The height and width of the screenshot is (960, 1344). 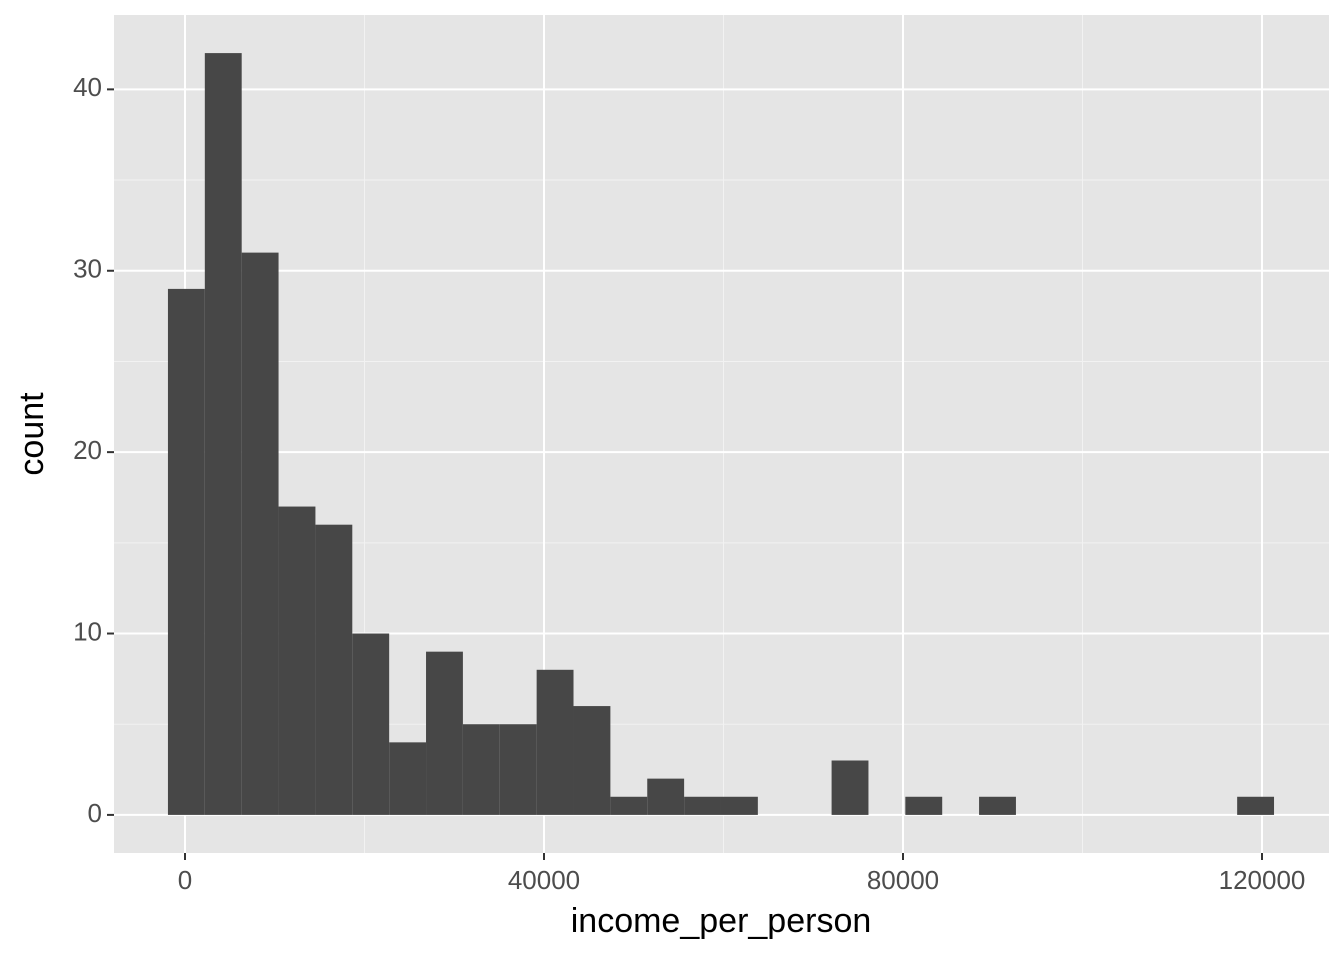 I want to click on y-tick-label: 10, so click(x=87, y=631).